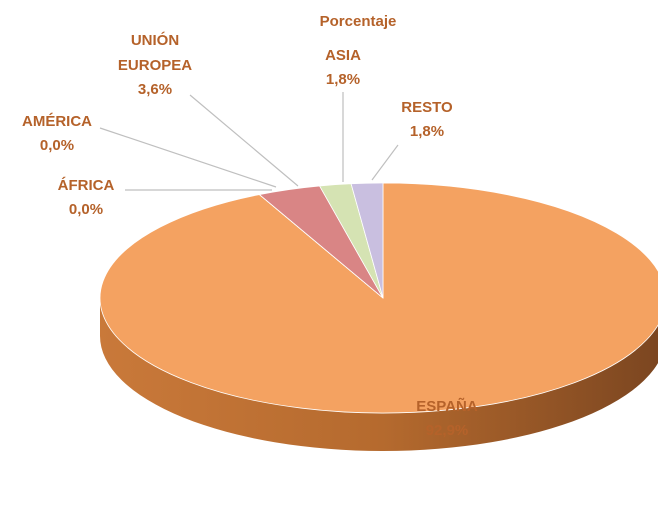 The image size is (658, 509). Describe the element at coordinates (86, 185) in the screenshot. I see `slice-name: ÁFRICA` at that location.